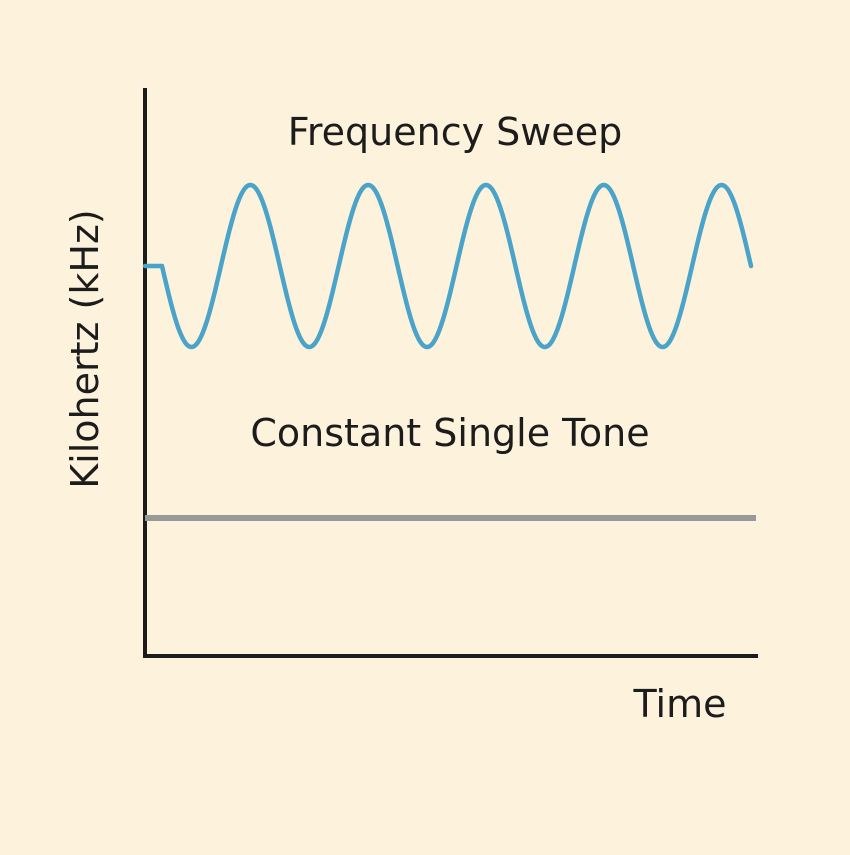  Describe the element at coordinates (680, 704) in the screenshot. I see `x-axis-label: Time` at that location.